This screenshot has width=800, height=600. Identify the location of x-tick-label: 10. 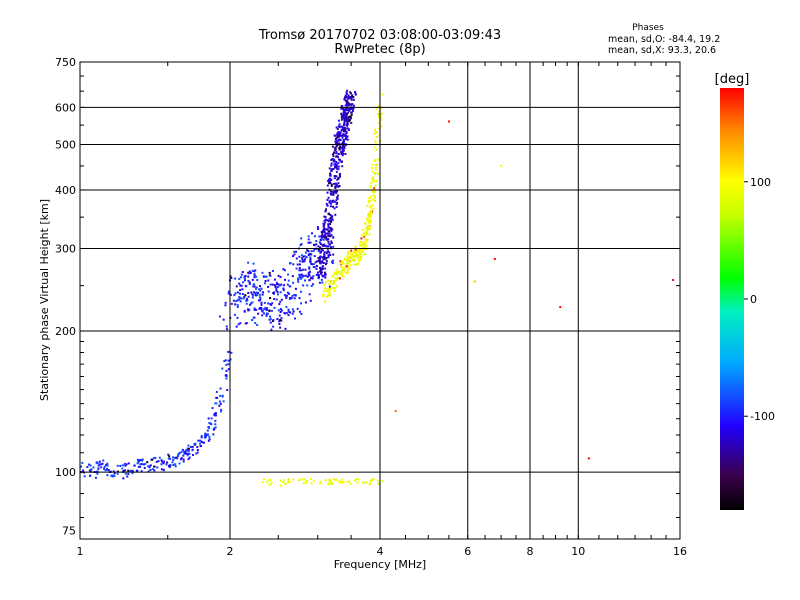
(578, 551).